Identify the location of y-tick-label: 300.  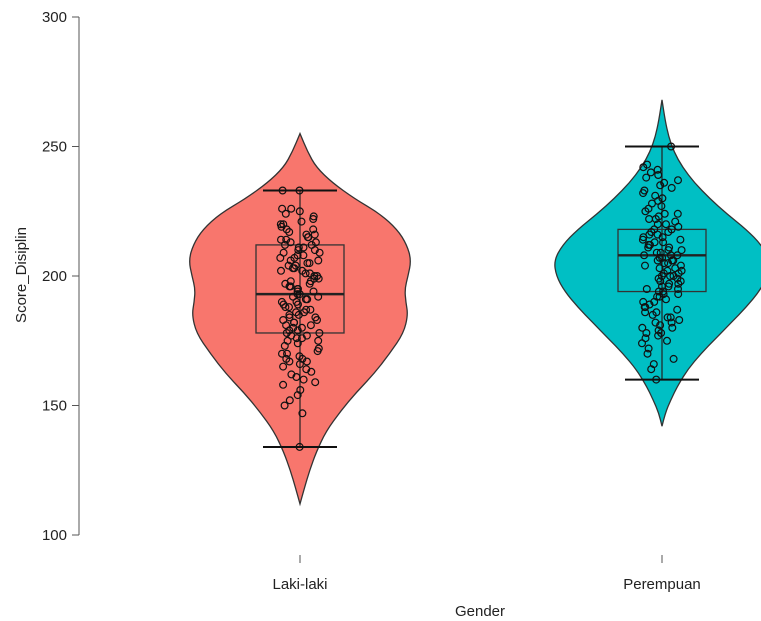
(54, 17).